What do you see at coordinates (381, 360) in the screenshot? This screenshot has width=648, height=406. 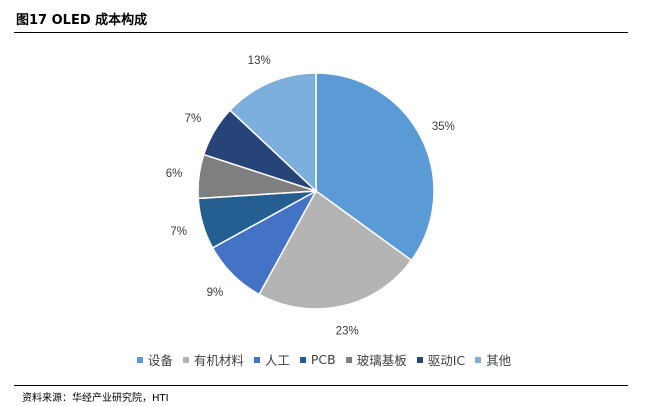 I see `legend-label: 玻璃基板` at bounding box center [381, 360].